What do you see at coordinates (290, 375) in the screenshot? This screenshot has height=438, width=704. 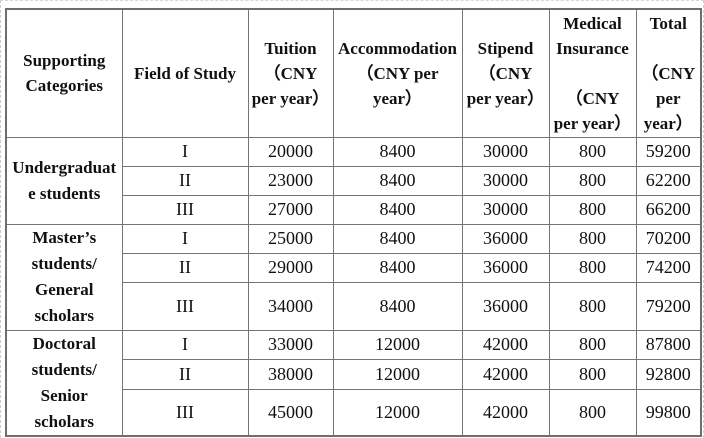 I see `cell-tuition: 38000` at bounding box center [290, 375].